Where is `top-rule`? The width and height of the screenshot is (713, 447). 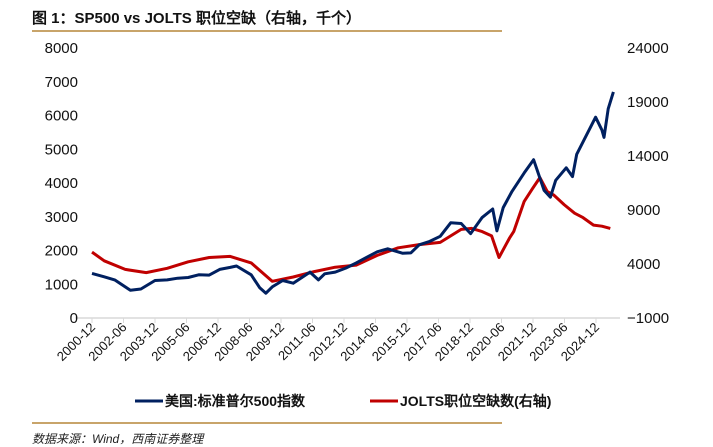
top-rule is located at coordinates (267, 31).